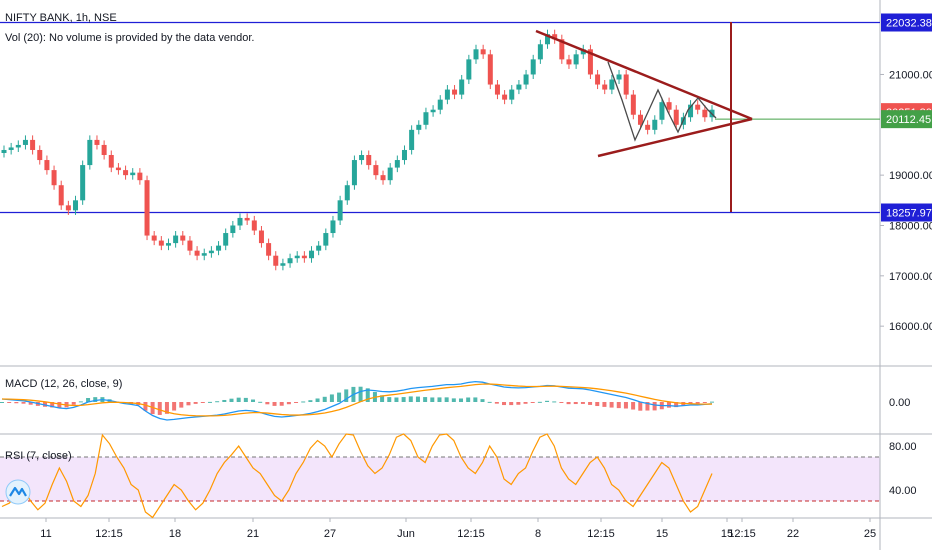  I want to click on symbol-title: NIFTY BANK, 1h, NSE, so click(61, 18).